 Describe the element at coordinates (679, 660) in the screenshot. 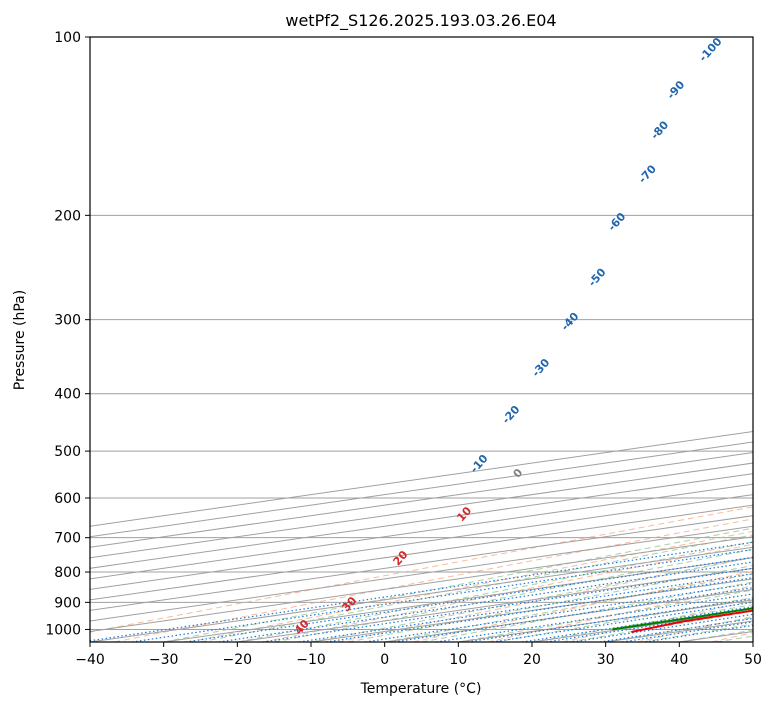

I see `x-tick-label: 40` at that location.